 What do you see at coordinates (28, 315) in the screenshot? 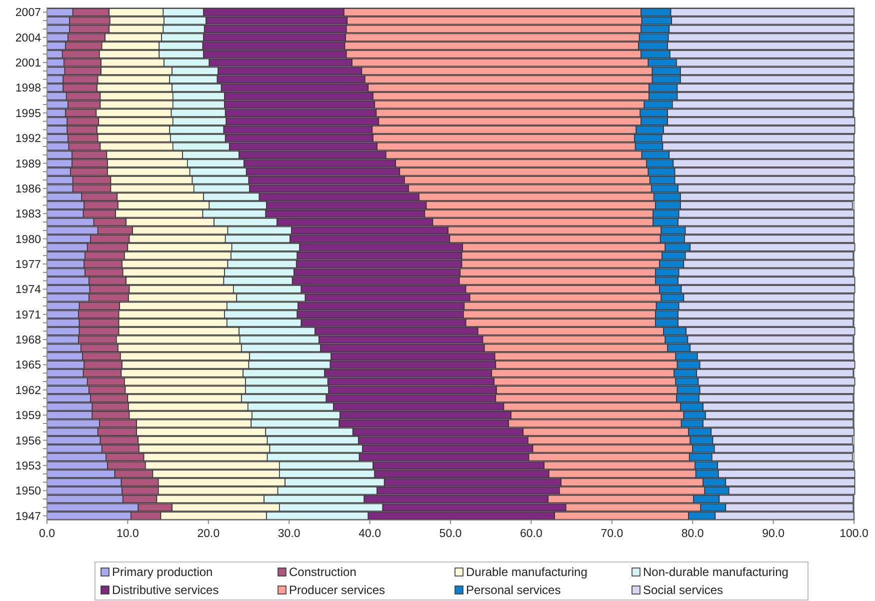
I see `y-tick-label: 1971` at bounding box center [28, 315].